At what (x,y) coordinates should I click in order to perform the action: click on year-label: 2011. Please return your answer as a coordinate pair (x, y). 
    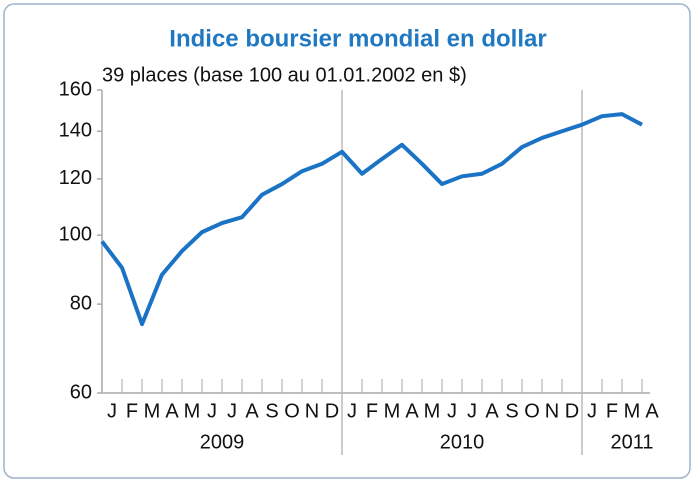
    Looking at the image, I should click on (631, 442).